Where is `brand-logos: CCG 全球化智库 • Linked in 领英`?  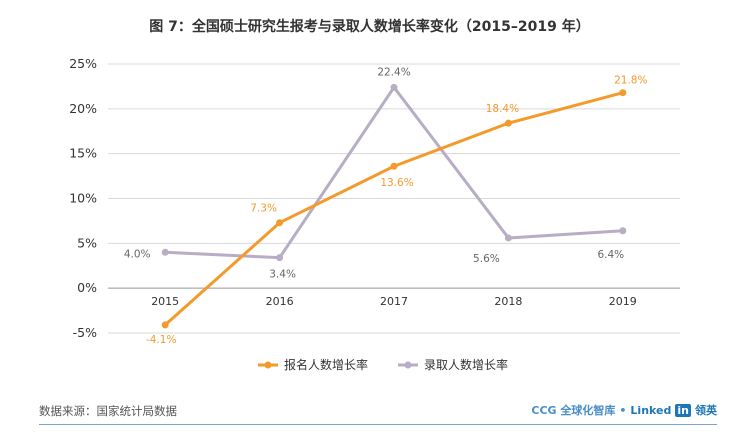
brand-logos: CCG 全球化智库 • Linked in 领英 is located at coordinates (624, 410).